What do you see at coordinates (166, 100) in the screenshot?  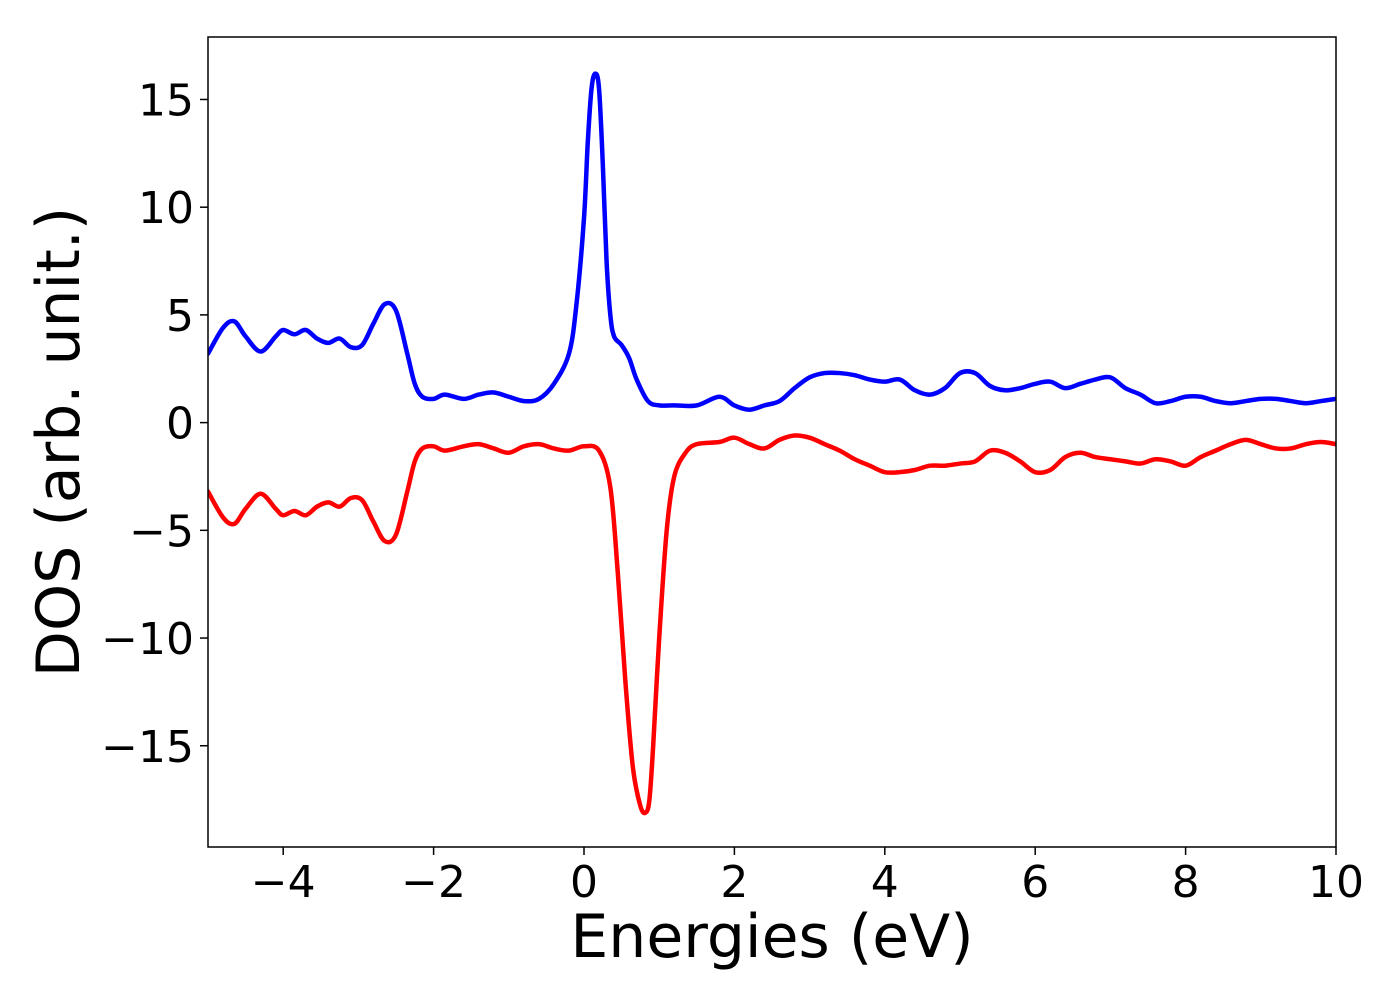 I see `y-tick-label: 15` at bounding box center [166, 100].